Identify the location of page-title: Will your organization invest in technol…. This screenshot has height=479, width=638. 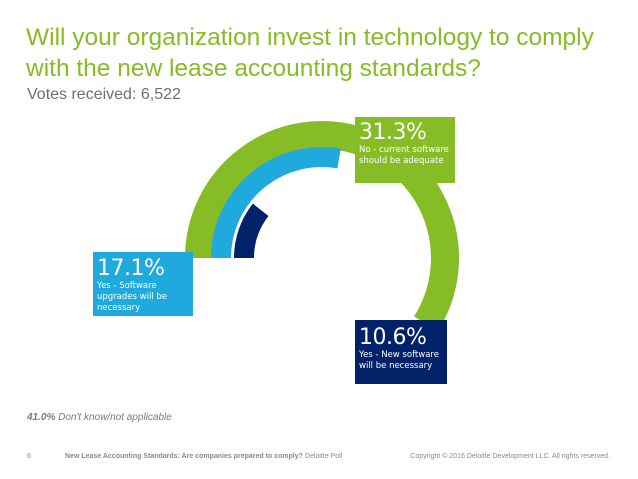
(310, 53).